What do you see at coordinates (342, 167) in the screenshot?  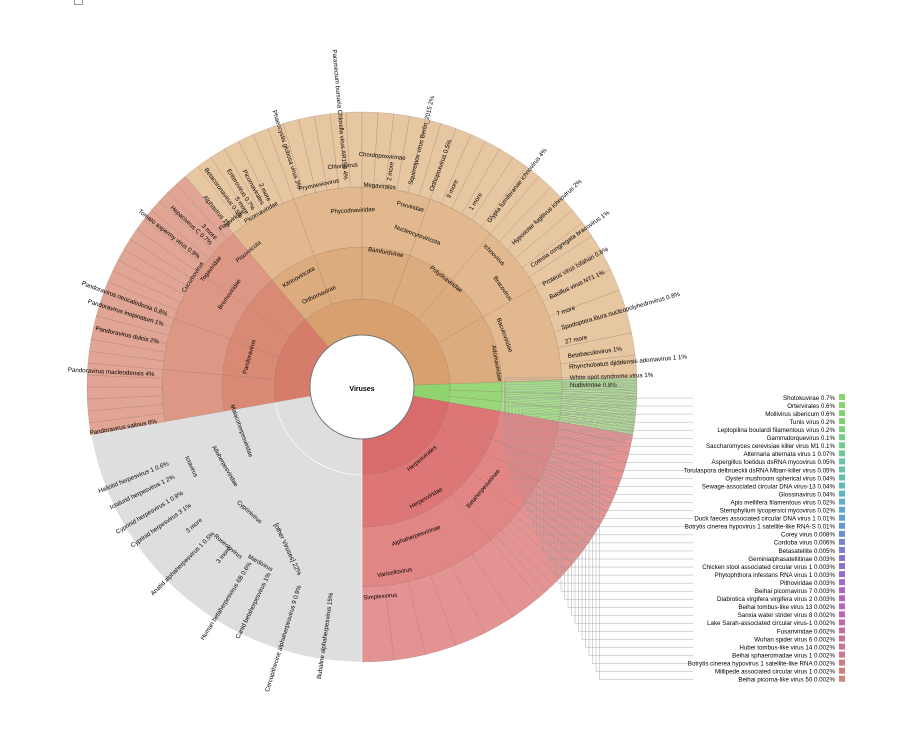 I see `inner-label: Chlorovirus` at bounding box center [342, 167].